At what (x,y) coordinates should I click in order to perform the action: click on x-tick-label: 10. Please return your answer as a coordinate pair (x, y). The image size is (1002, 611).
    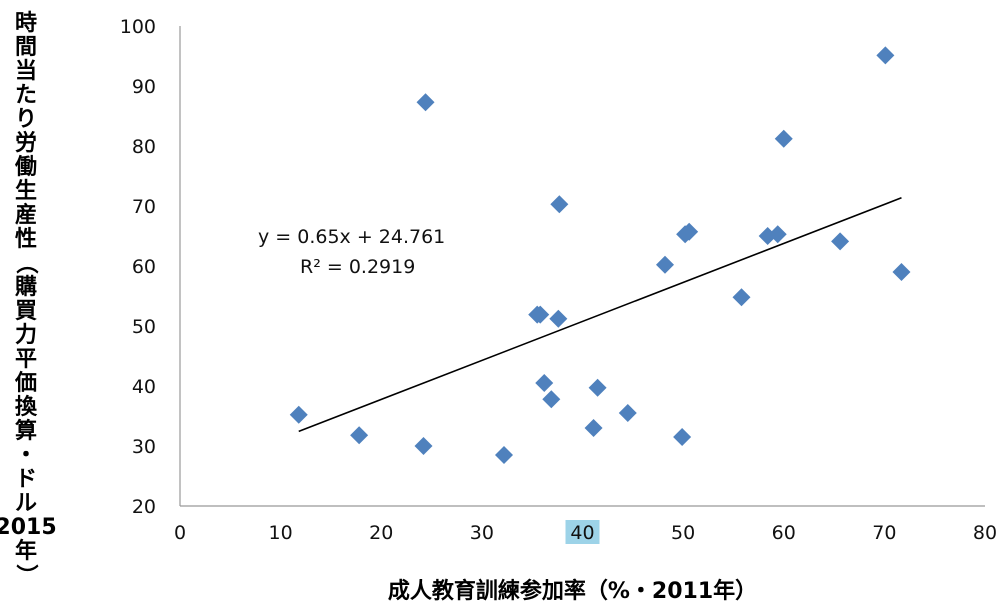
    Looking at the image, I should click on (281, 533).